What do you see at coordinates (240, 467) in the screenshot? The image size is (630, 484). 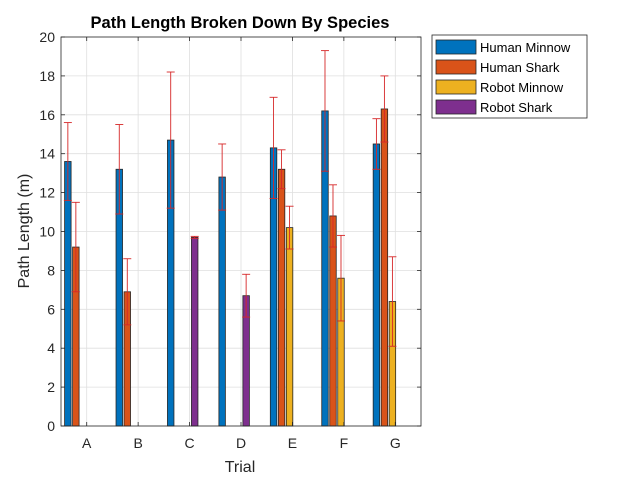 I see `x-axis-label: Trial` at bounding box center [240, 467].